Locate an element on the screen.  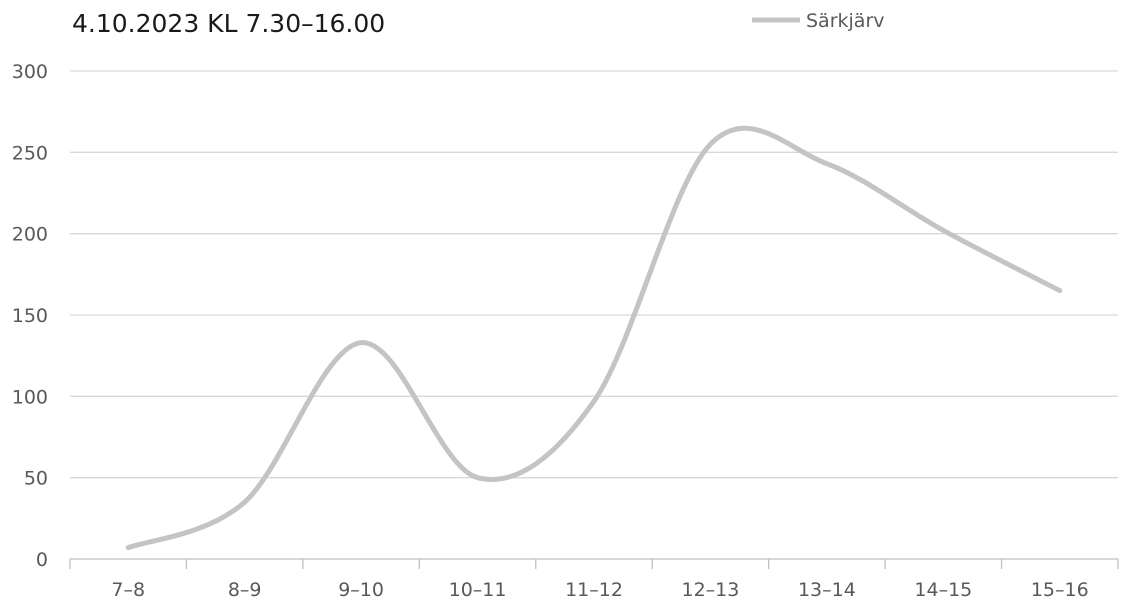
y-tick-label: 150 is located at coordinates (30, 316).